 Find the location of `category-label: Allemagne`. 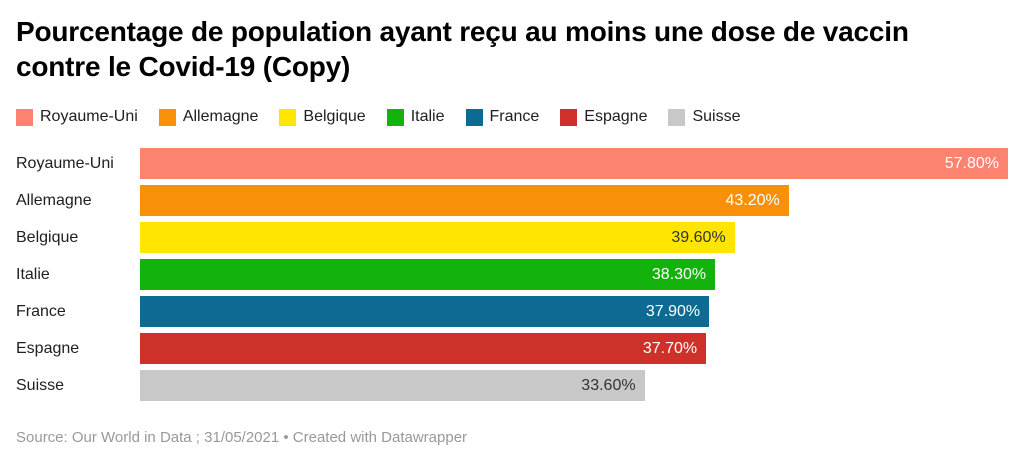

category-label: Allemagne is located at coordinates (54, 200).